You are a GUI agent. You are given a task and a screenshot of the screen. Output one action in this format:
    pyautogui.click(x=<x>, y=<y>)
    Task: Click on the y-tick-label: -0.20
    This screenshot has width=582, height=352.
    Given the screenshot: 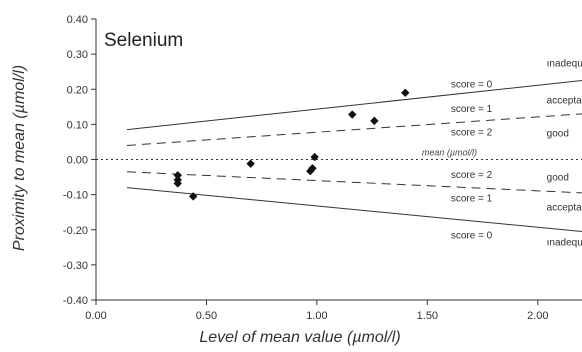 What is the action you would take?
    pyautogui.click(x=75, y=231)
    